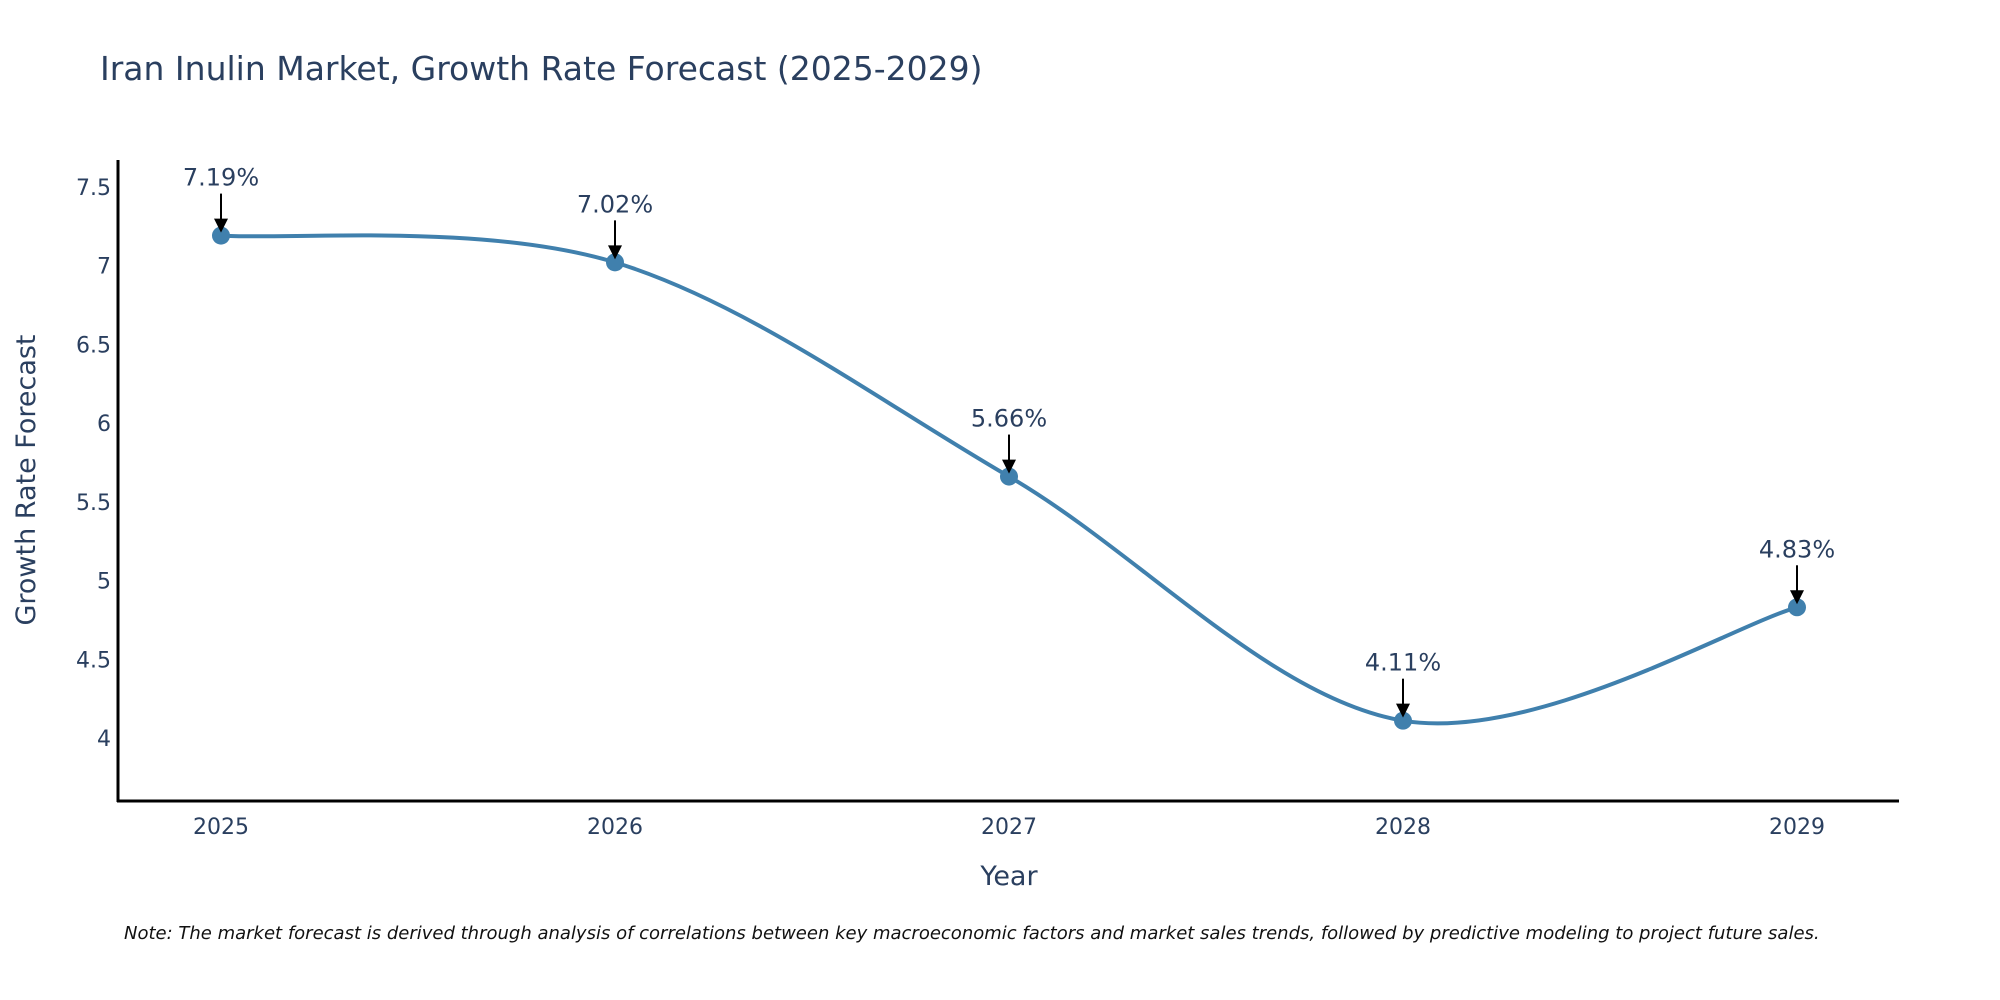  Describe the element at coordinates (93, 345) in the screenshot. I see `y-tick-label: 6.5` at that location.